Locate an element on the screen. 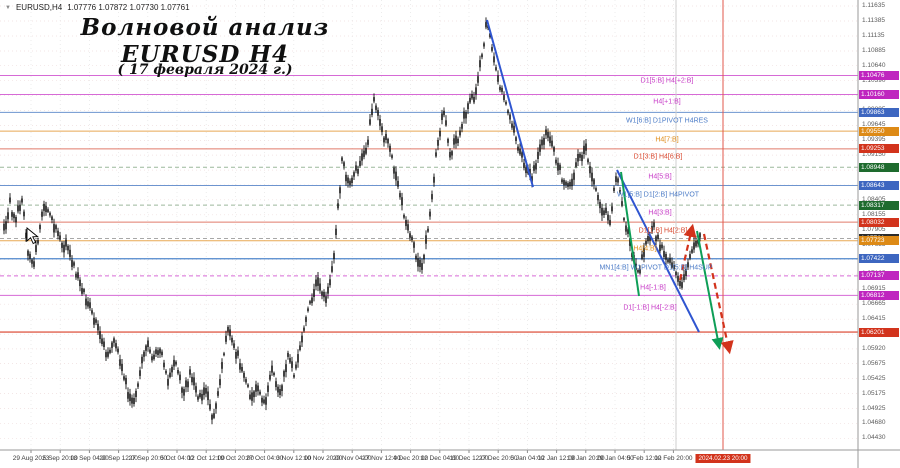 The height and width of the screenshot is (468, 900). price-tick-label: 1.04680 is located at coordinates (874, 423).